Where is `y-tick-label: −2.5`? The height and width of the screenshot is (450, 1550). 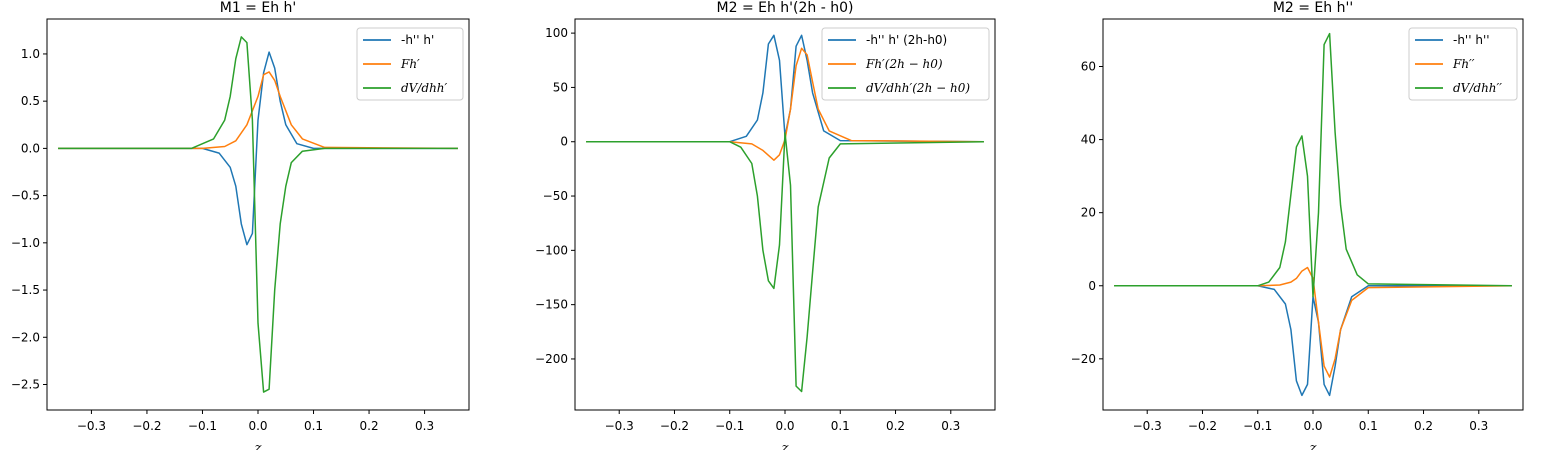
y-tick-label: −2.5 is located at coordinates (25, 385).